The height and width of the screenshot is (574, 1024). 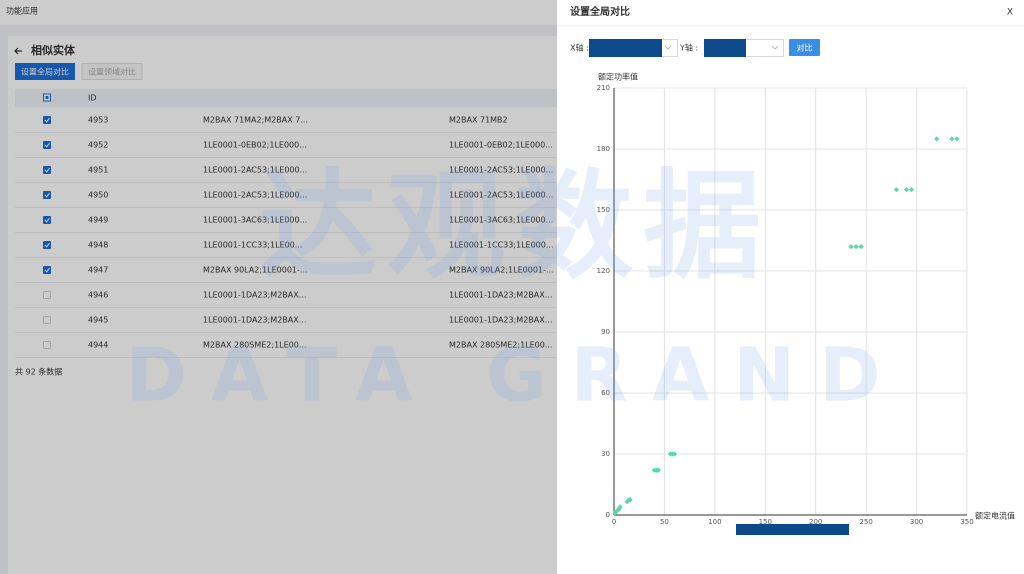 I want to click on watermark: DATA GRAND, so click(x=514, y=376).